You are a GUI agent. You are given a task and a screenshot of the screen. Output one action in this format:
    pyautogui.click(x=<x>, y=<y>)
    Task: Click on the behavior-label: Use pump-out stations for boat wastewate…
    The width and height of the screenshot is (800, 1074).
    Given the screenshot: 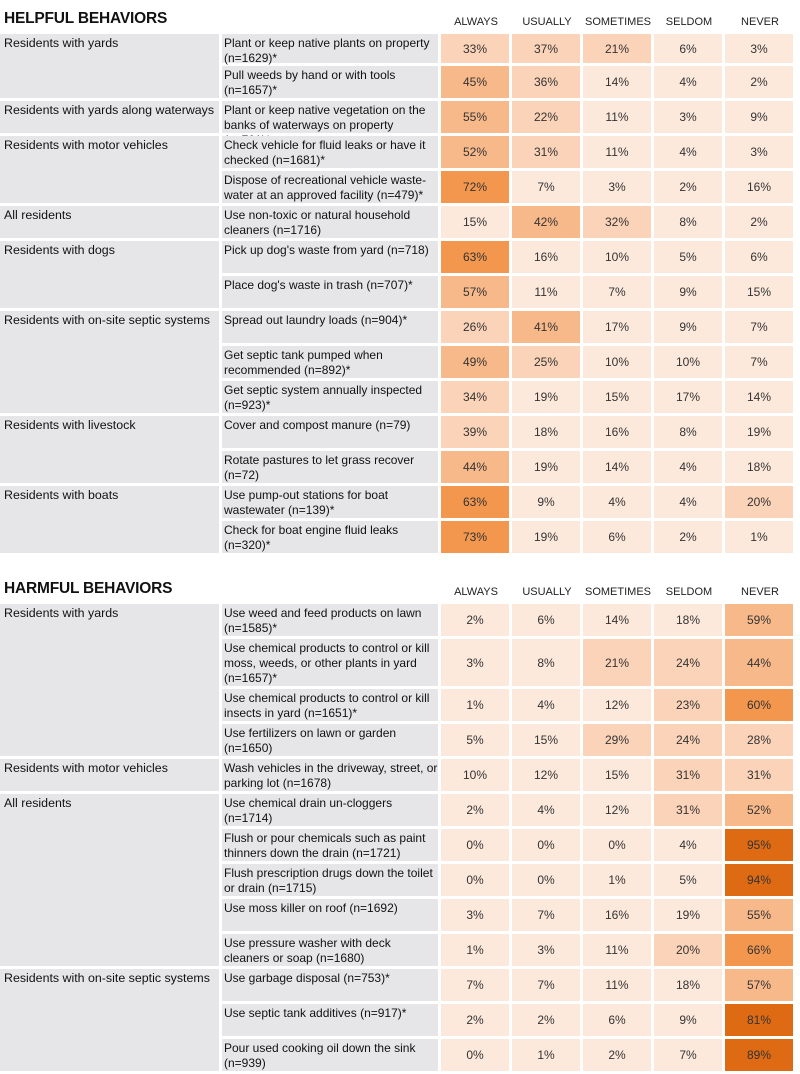 What is the action you would take?
    pyautogui.click(x=330, y=502)
    